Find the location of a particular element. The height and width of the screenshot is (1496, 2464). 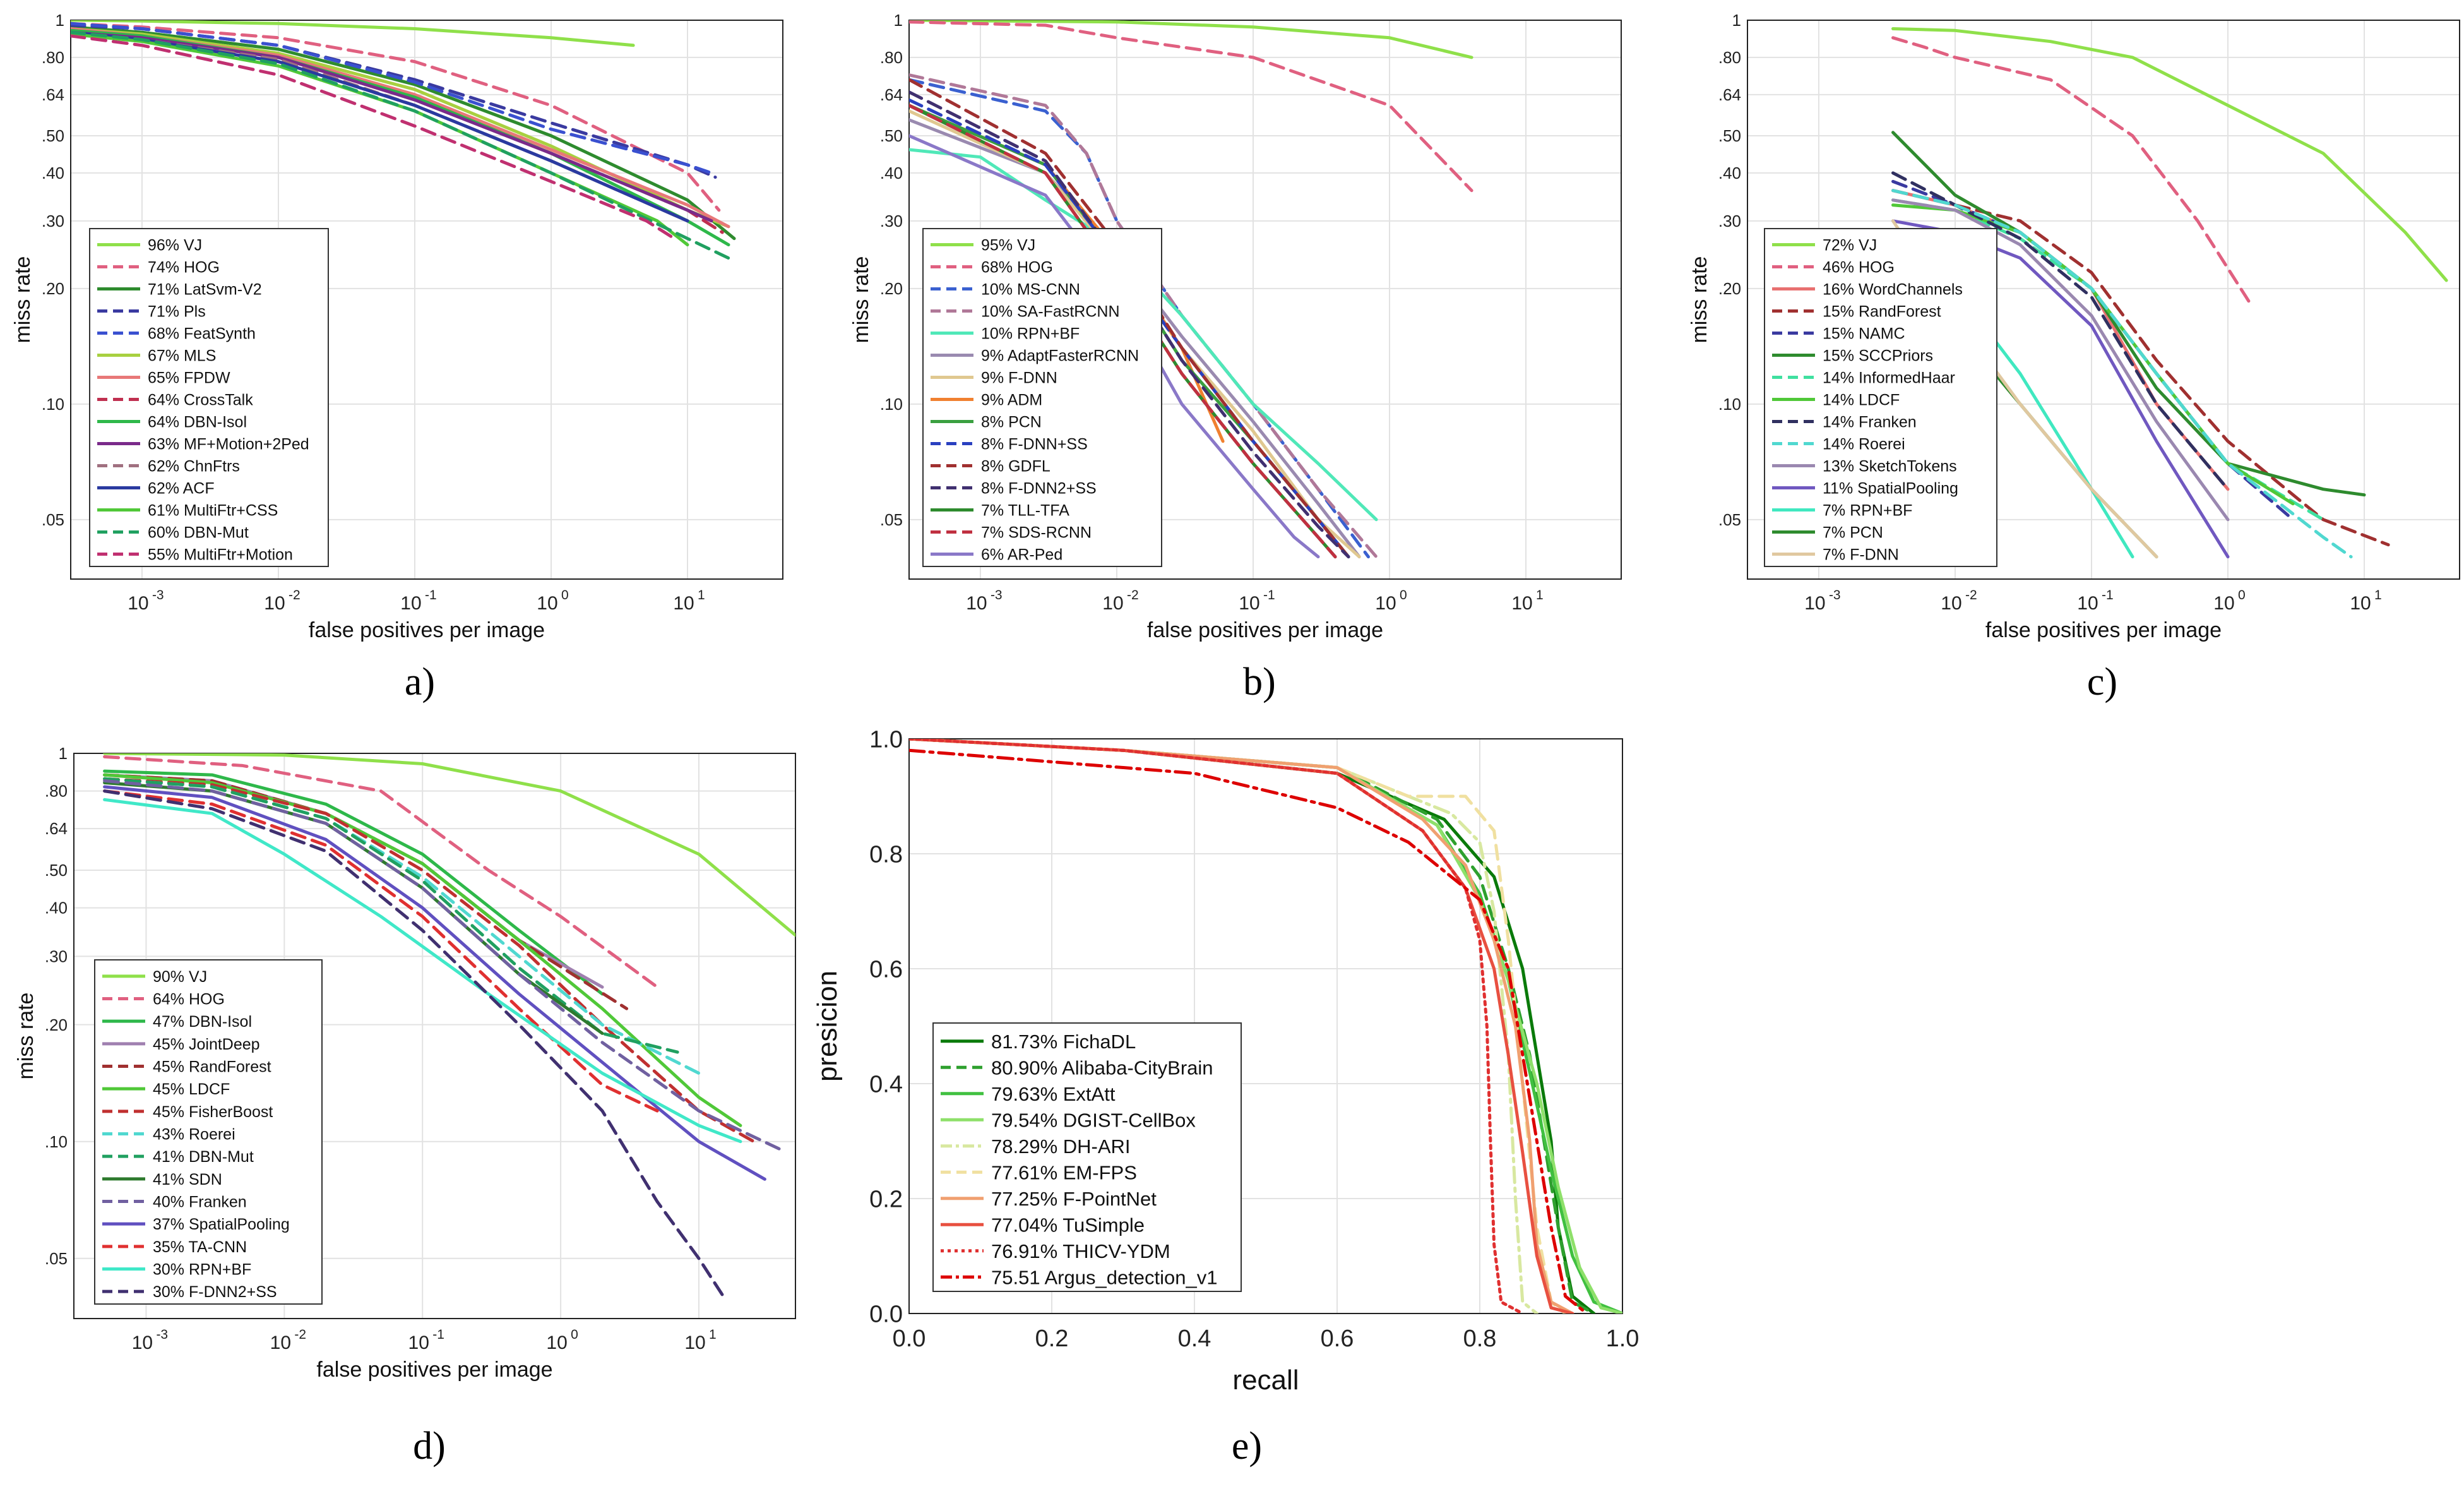

series-line-35-ta-cnn is located at coordinates (381, 951).